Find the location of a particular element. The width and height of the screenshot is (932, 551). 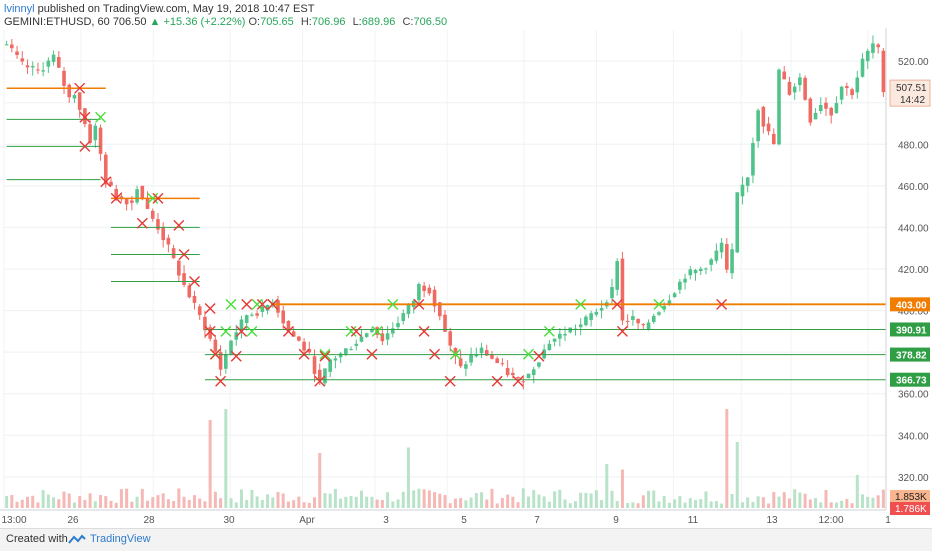

time-tick-label: 12:00 is located at coordinates (830, 520).